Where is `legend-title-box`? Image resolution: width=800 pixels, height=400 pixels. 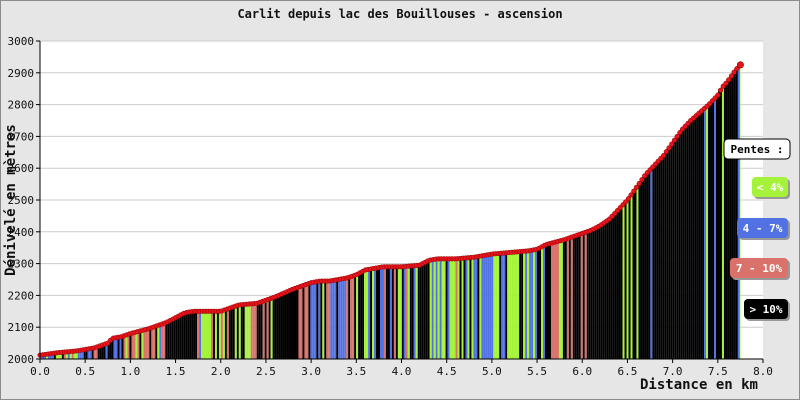
legend-title-box is located at coordinates (757, 149).